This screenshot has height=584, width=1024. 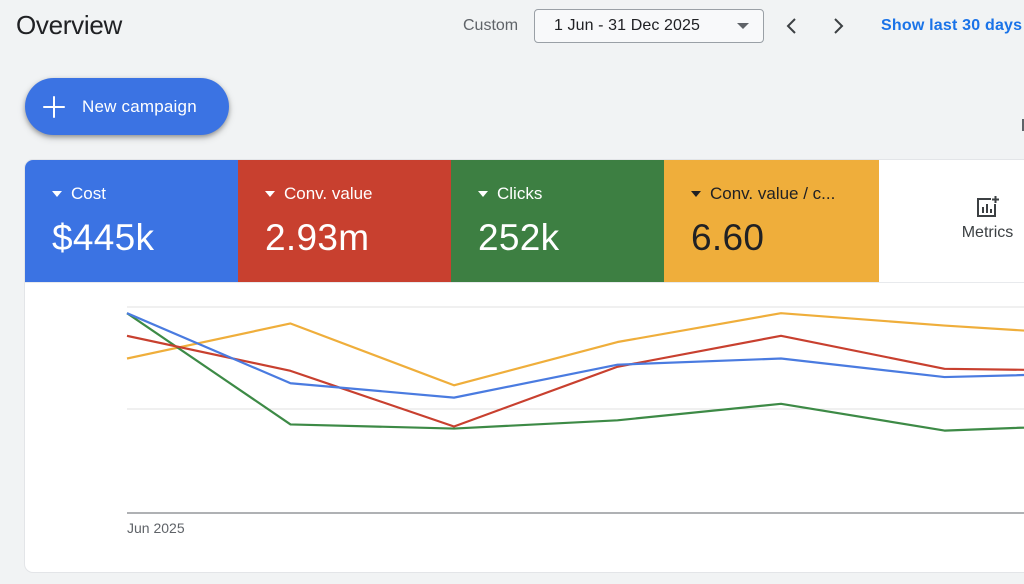 What do you see at coordinates (156, 528) in the screenshot?
I see `x-axis-tick-label: Jun 2025` at bounding box center [156, 528].